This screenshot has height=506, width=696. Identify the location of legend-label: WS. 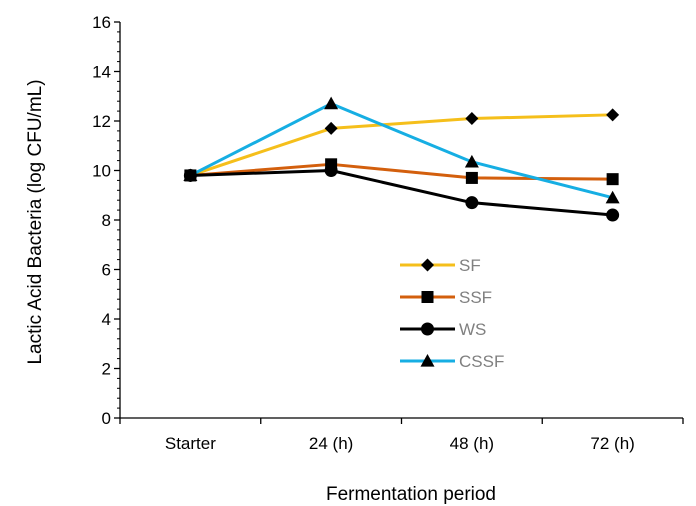
(472, 329).